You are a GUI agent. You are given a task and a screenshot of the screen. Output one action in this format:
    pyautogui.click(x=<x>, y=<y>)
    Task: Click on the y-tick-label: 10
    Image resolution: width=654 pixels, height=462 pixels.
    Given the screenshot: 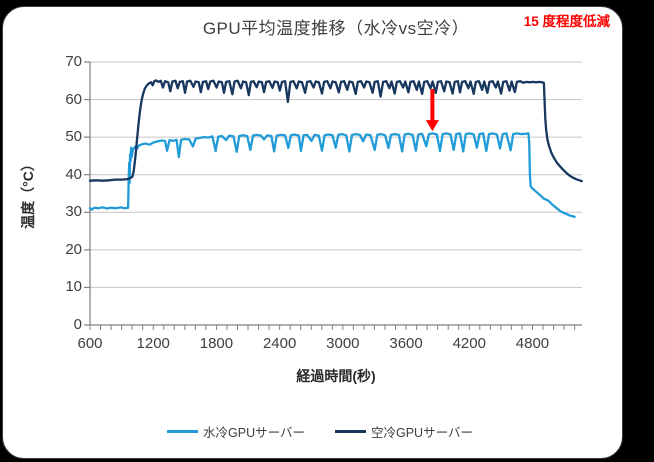 What is the action you would take?
    pyautogui.click(x=73, y=287)
    